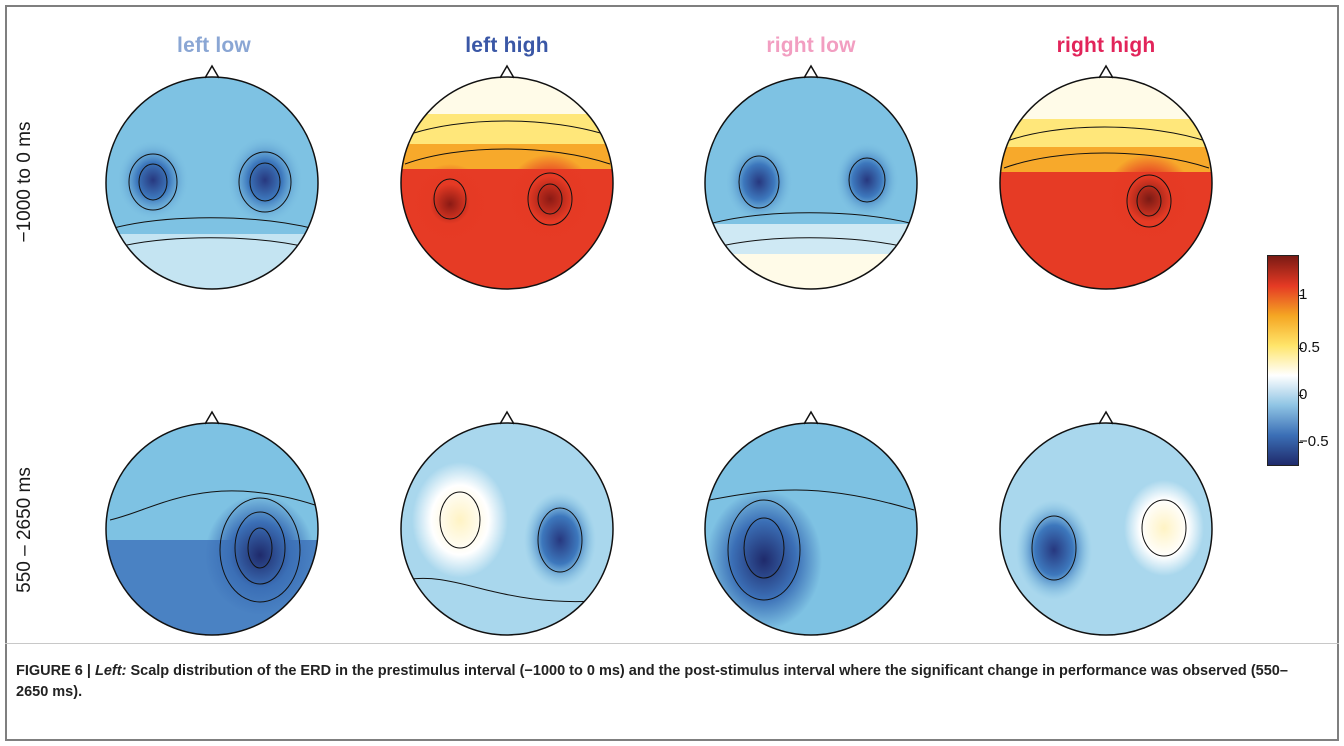  What do you see at coordinates (1303, 294) in the screenshot?
I see `colorbar-label-1: 1` at bounding box center [1303, 294].